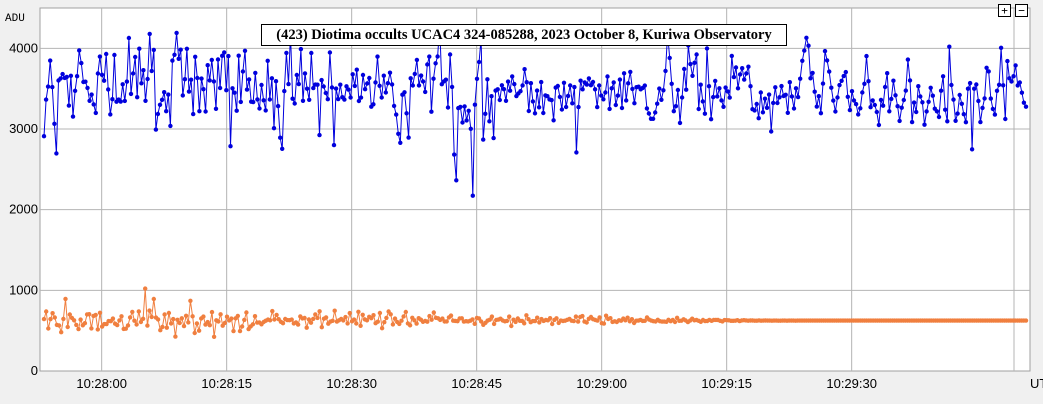 The height and width of the screenshot is (404, 1043). What do you see at coordinates (23, 209) in the screenshot?
I see `y-tick-label: 2000` at bounding box center [23, 209].